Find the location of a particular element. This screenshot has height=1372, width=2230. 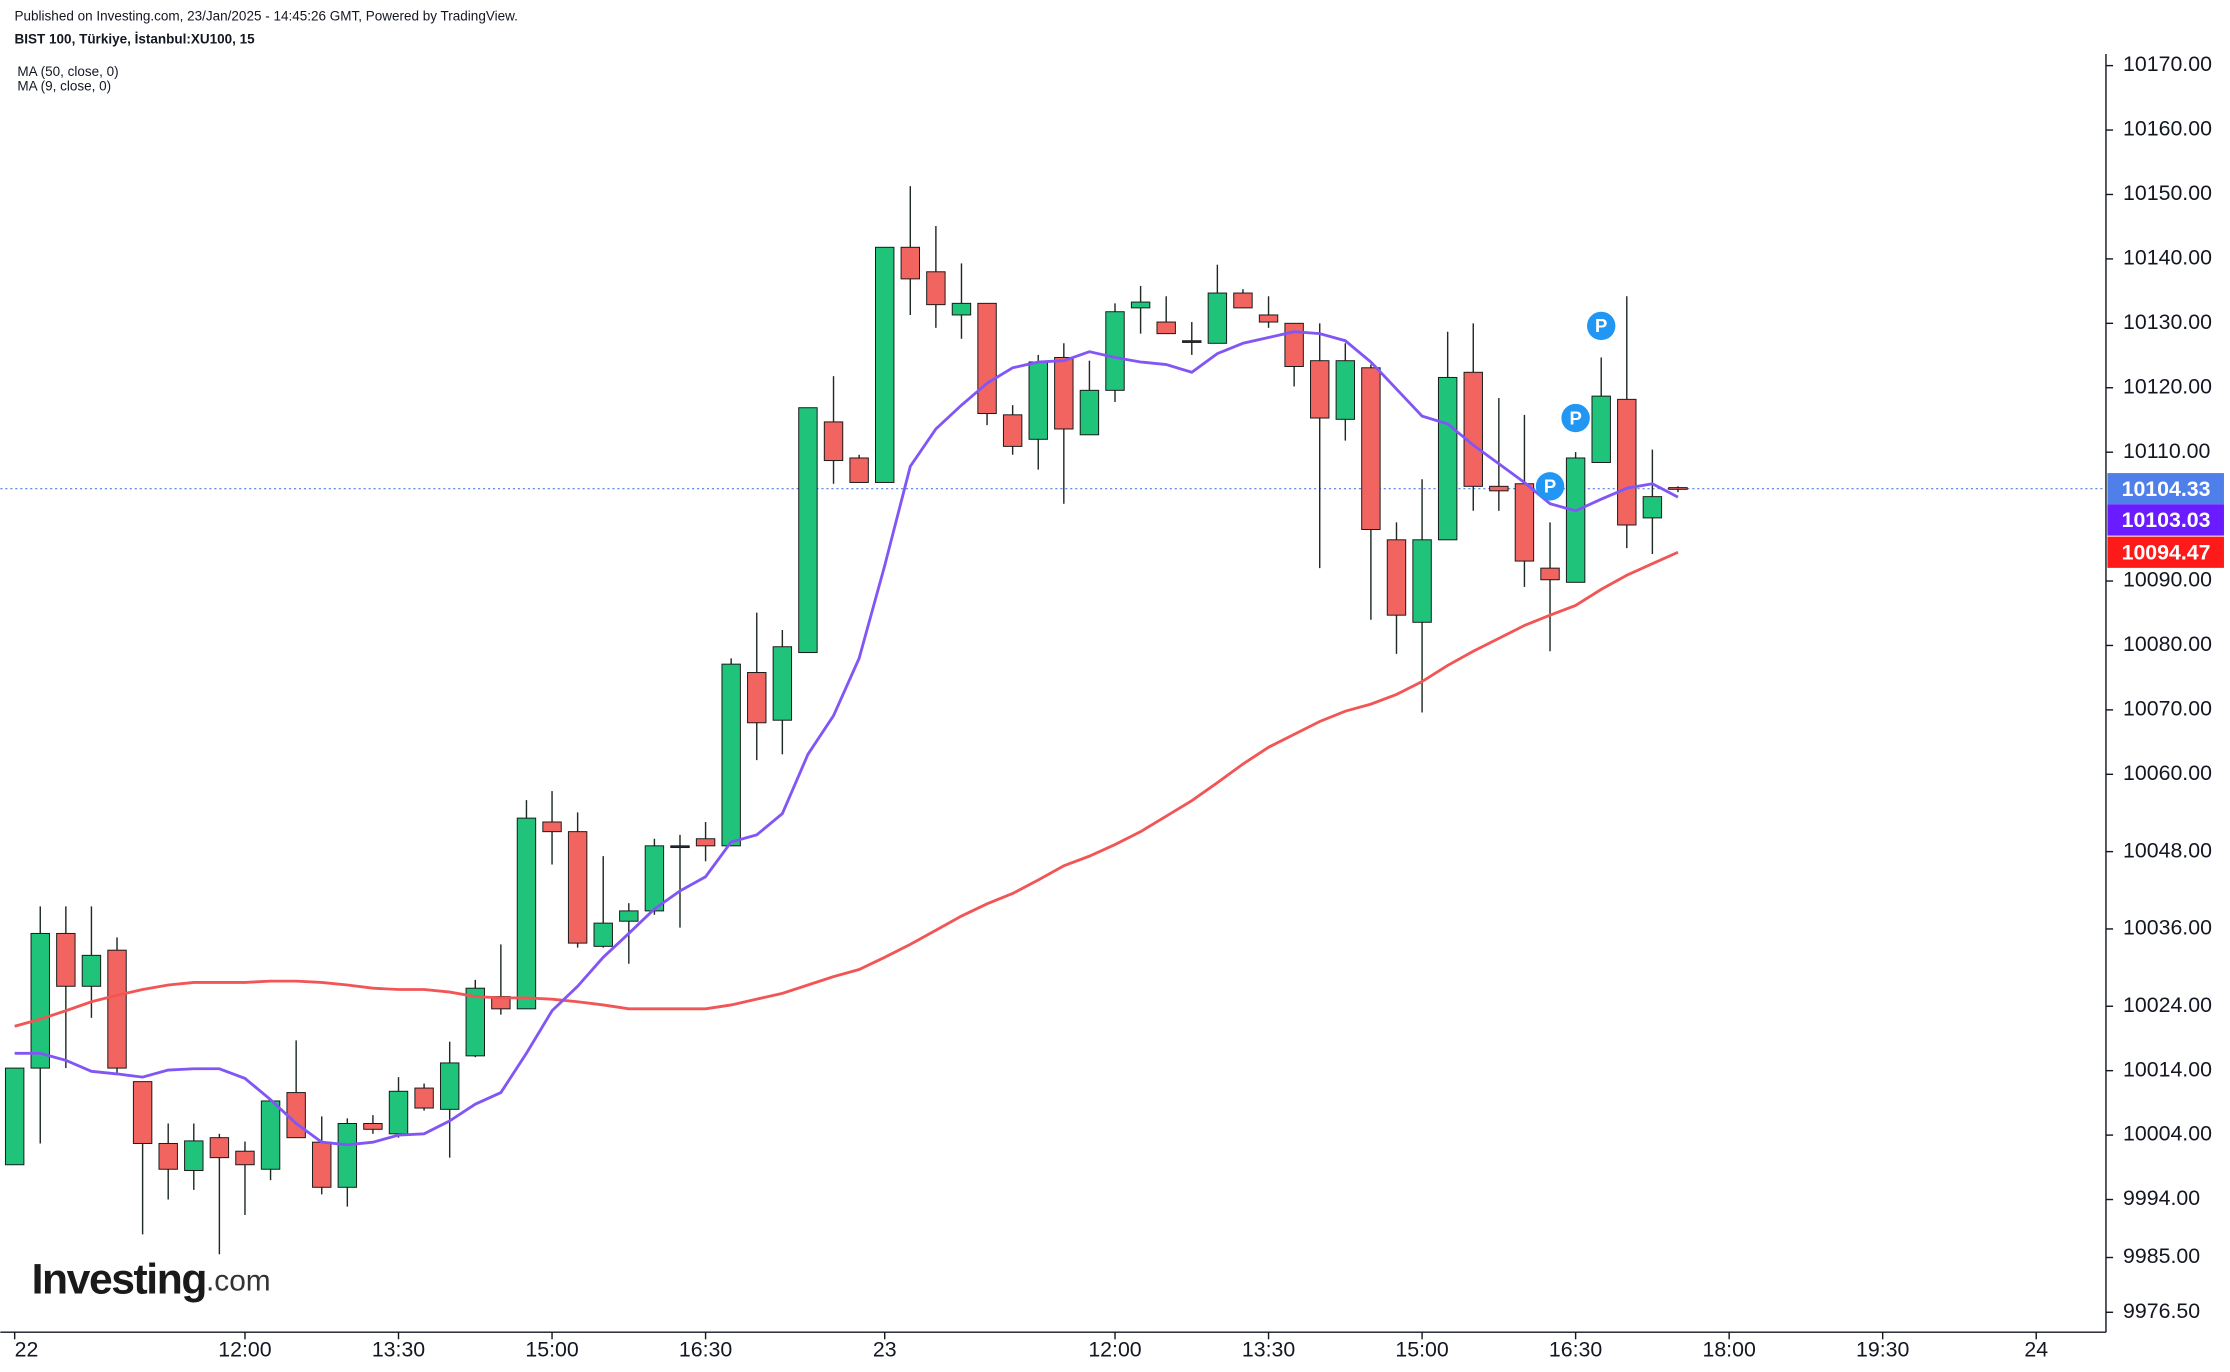

y-tick-label: 10014.00 is located at coordinates (2167, 1069).